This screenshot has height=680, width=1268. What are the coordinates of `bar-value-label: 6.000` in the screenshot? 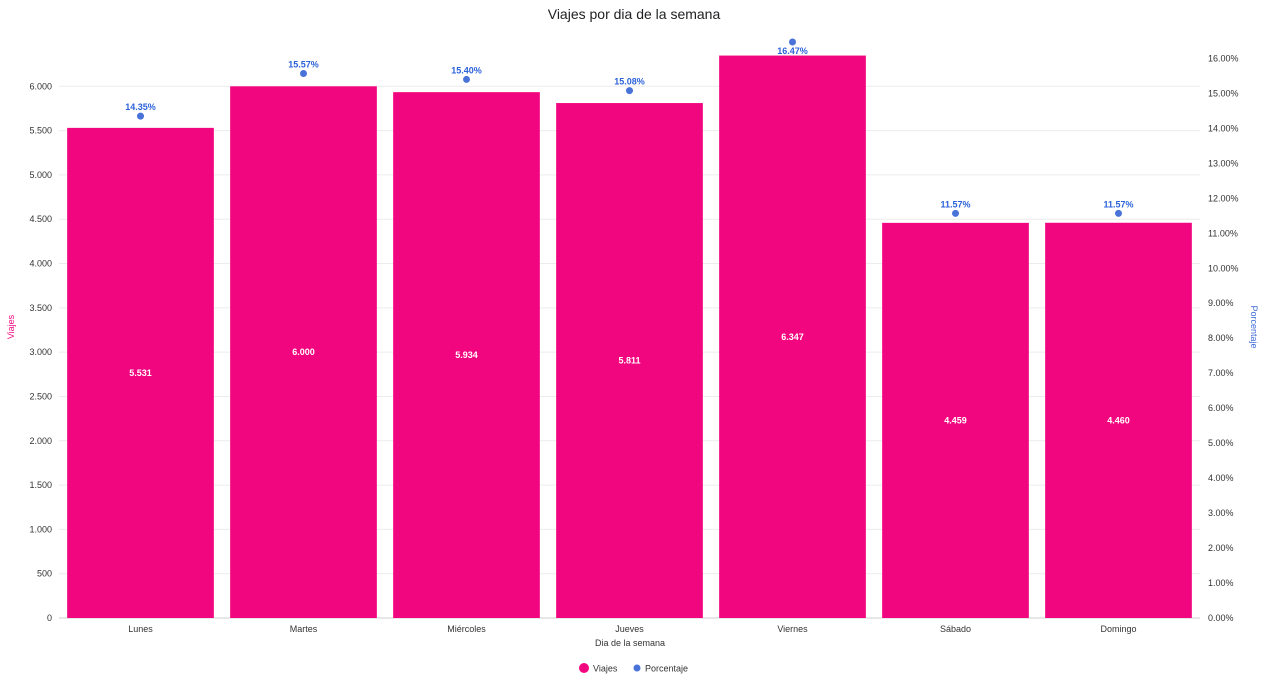 It's located at (303, 352).